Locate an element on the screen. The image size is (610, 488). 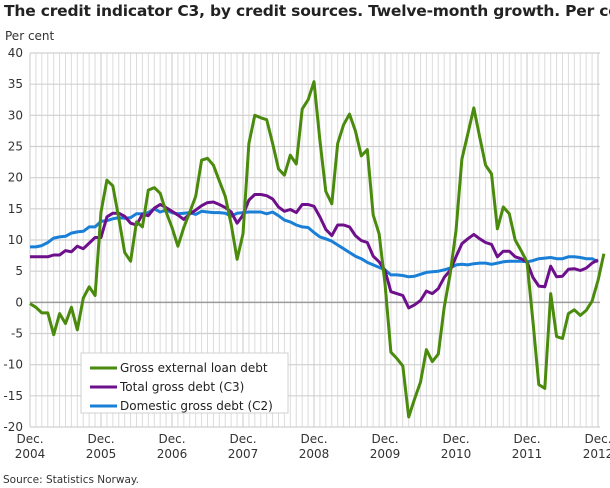
x-tick-year: 2007 is located at coordinates (243, 454).